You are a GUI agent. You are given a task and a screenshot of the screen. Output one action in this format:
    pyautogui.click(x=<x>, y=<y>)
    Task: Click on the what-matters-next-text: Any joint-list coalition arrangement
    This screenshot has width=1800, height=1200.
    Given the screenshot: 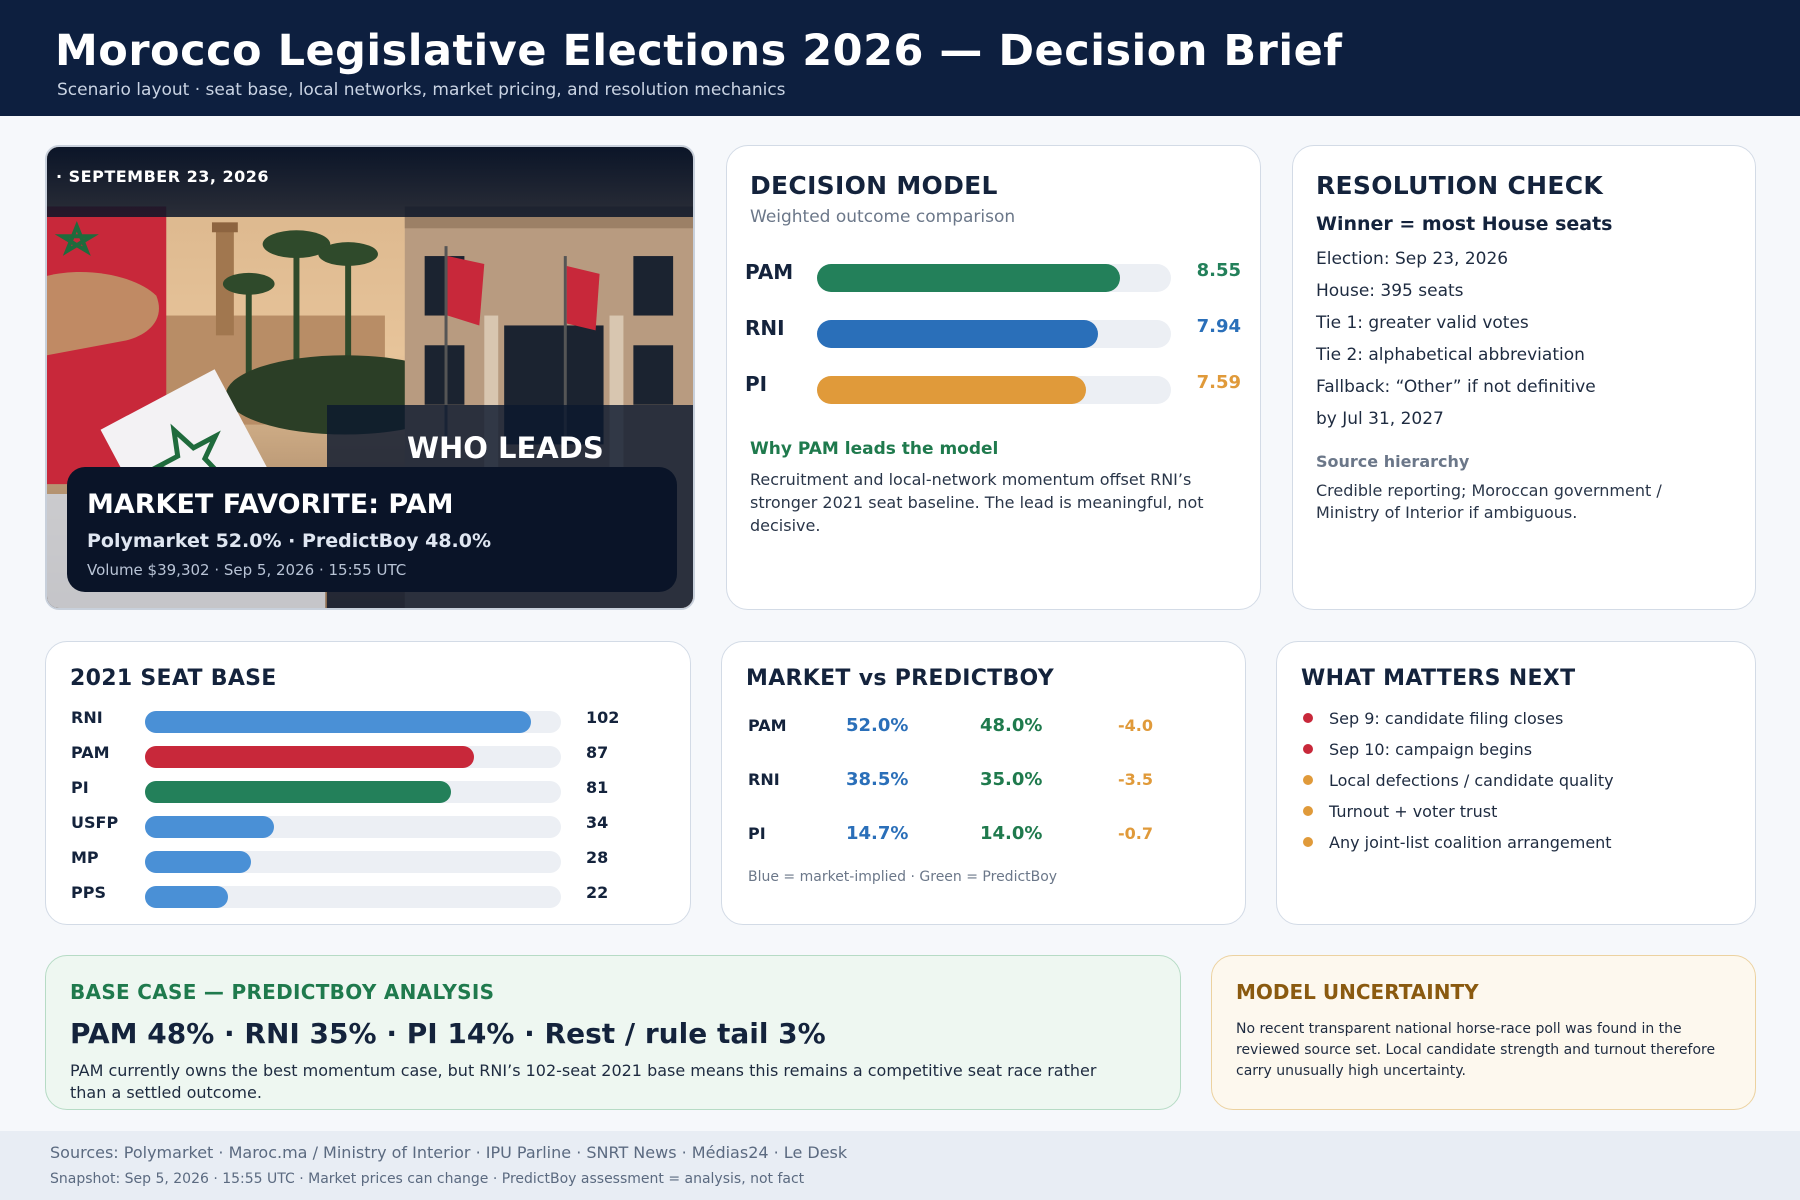 What is the action you would take?
    pyautogui.click(x=1470, y=842)
    